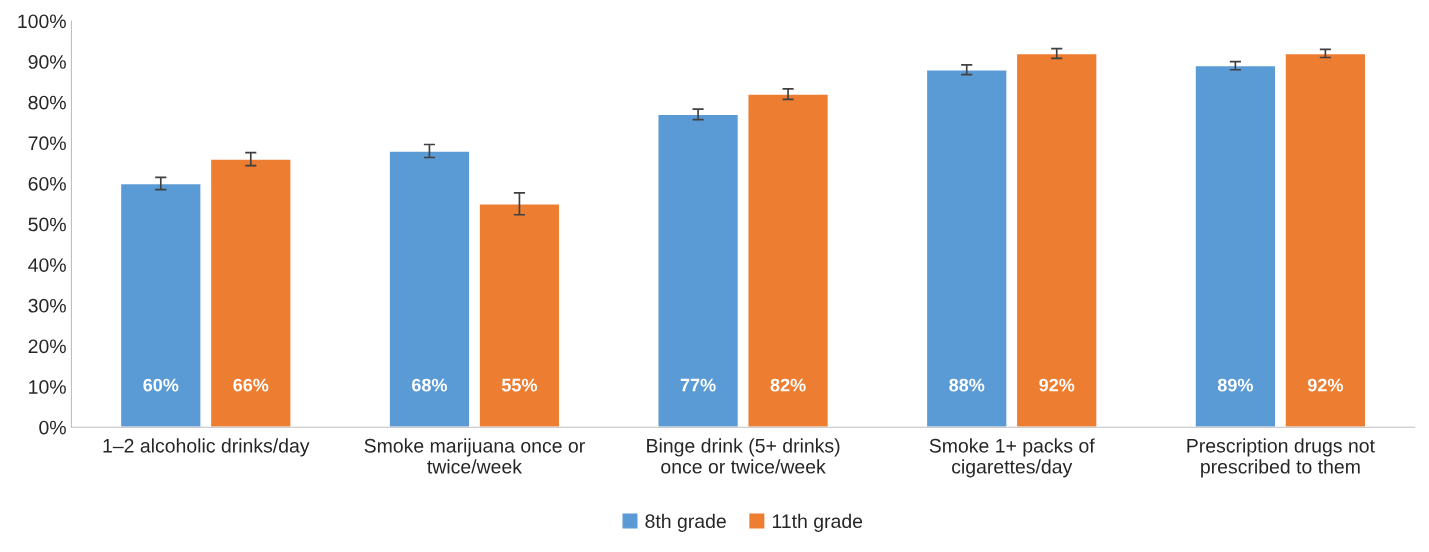  Describe the element at coordinates (47, 305) in the screenshot. I see `y-tick-label: 30%` at that location.